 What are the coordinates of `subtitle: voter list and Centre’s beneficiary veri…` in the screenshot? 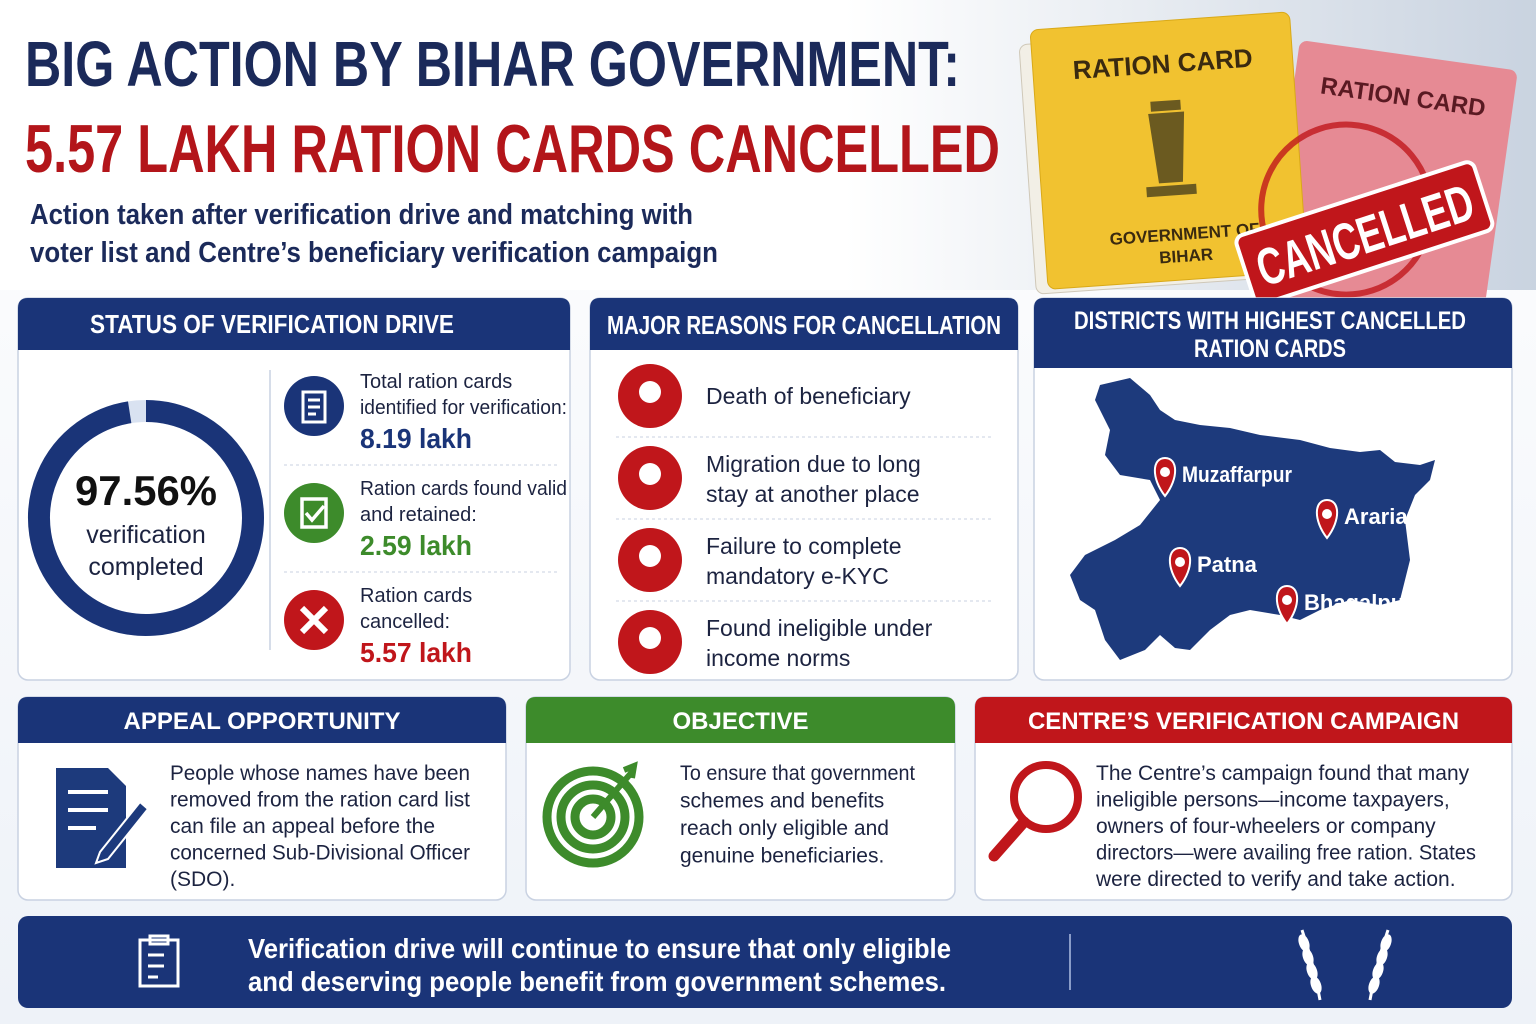 It's located at (374, 253).